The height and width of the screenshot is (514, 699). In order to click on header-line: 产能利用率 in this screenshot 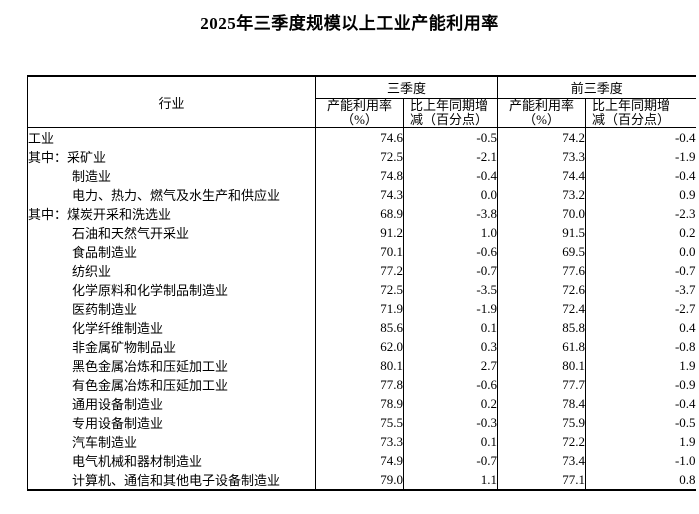, I will do `click(359, 105)`.